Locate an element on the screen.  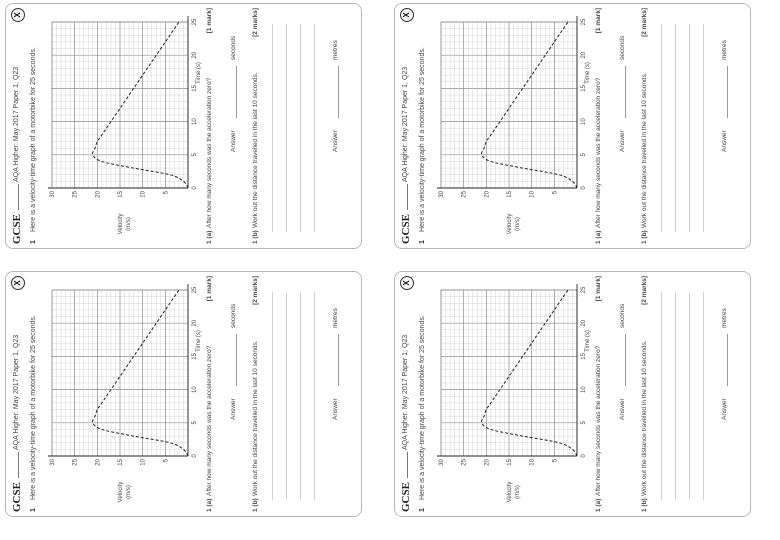
question-number: 1 is located at coordinates (422, 242).